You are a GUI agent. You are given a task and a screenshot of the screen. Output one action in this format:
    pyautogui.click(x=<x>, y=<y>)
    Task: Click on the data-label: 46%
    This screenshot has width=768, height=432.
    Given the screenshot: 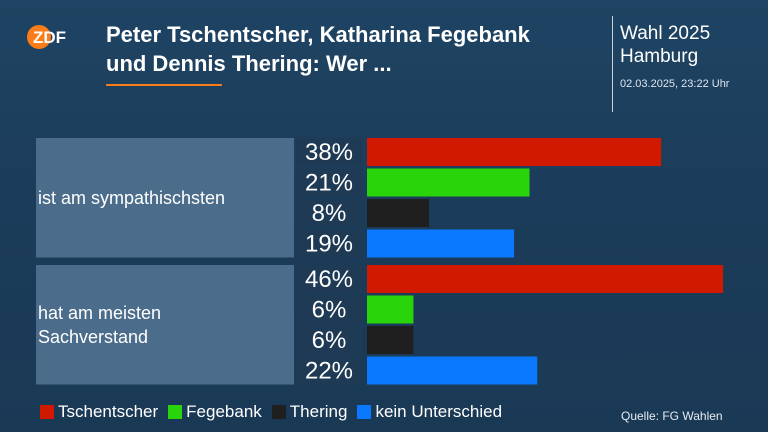 What is the action you would take?
    pyautogui.click(x=329, y=279)
    